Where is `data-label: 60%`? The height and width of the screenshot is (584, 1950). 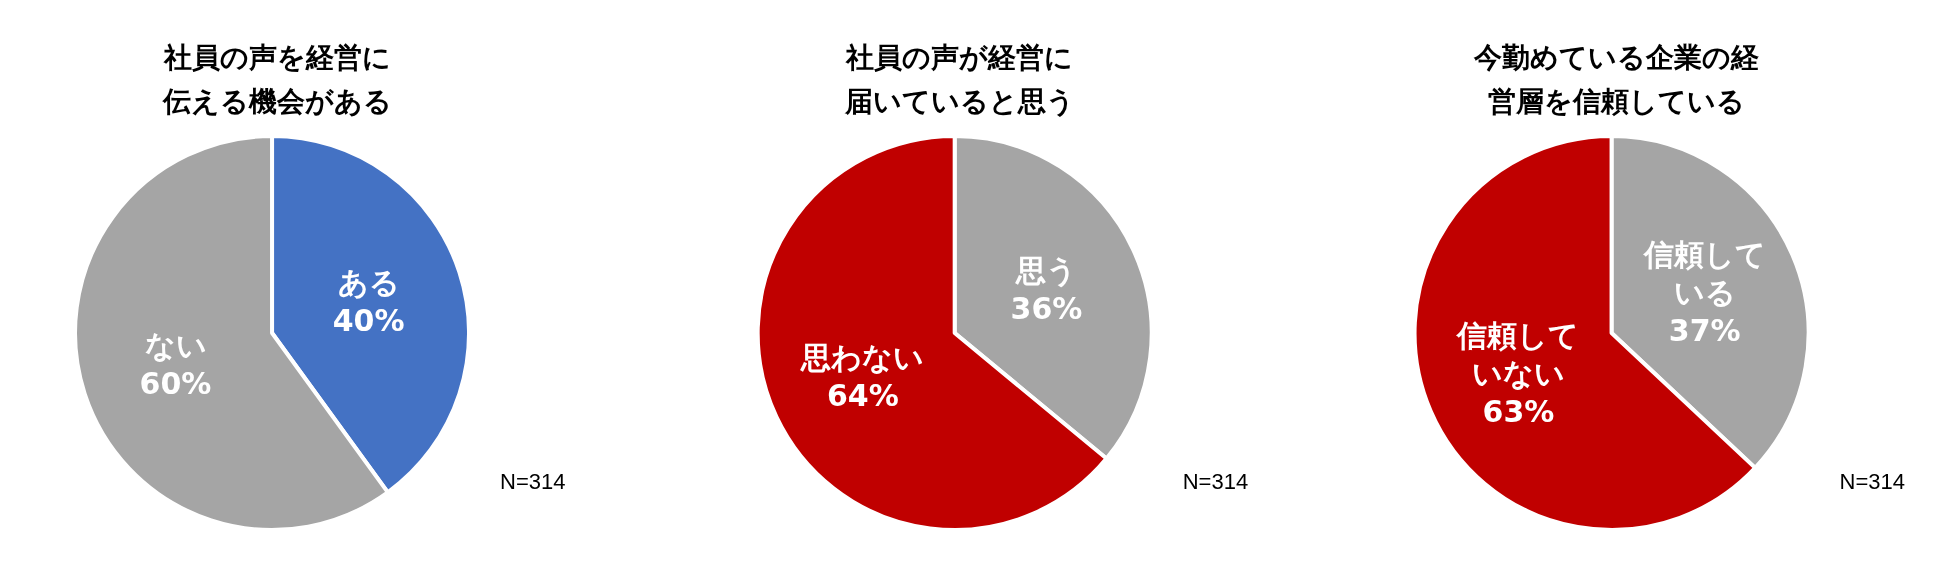
data-label: 60% is located at coordinates (175, 383).